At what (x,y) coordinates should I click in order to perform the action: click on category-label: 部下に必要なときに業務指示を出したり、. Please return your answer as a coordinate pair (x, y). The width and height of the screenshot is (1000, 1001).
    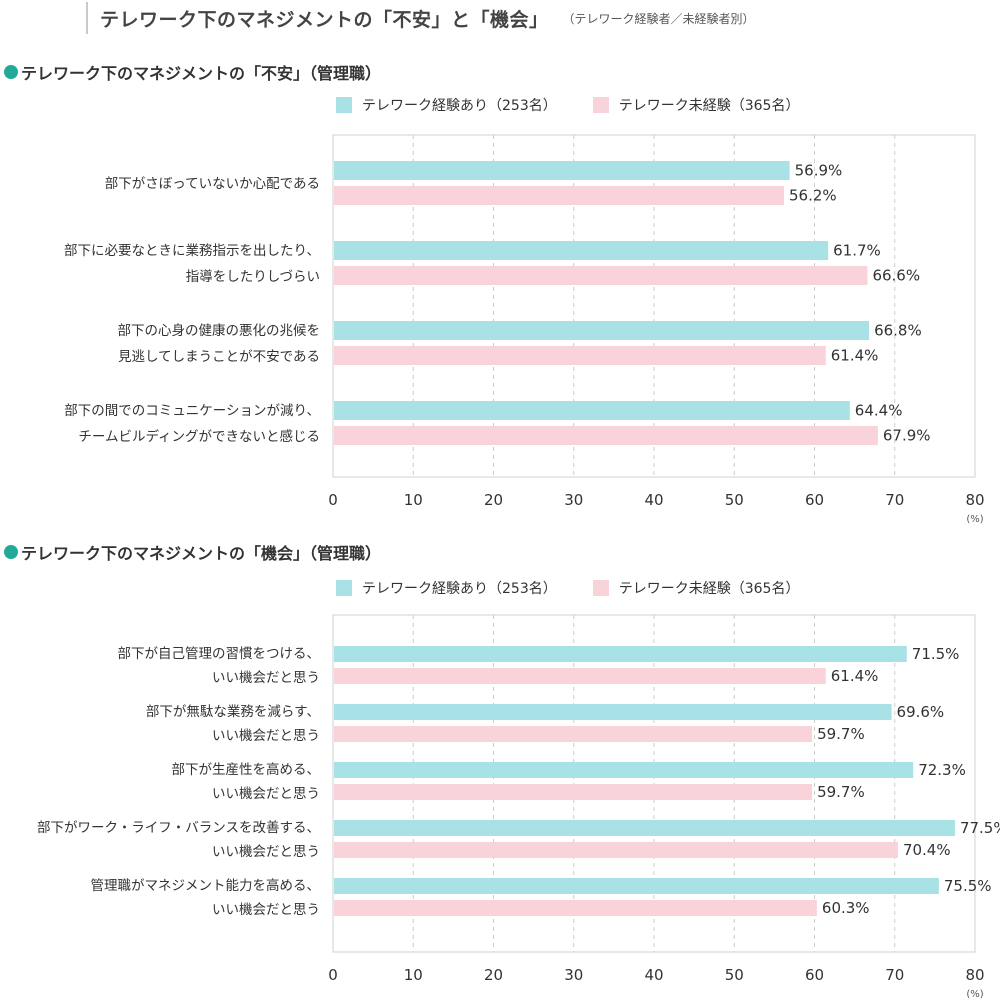
    Looking at the image, I should click on (192, 251).